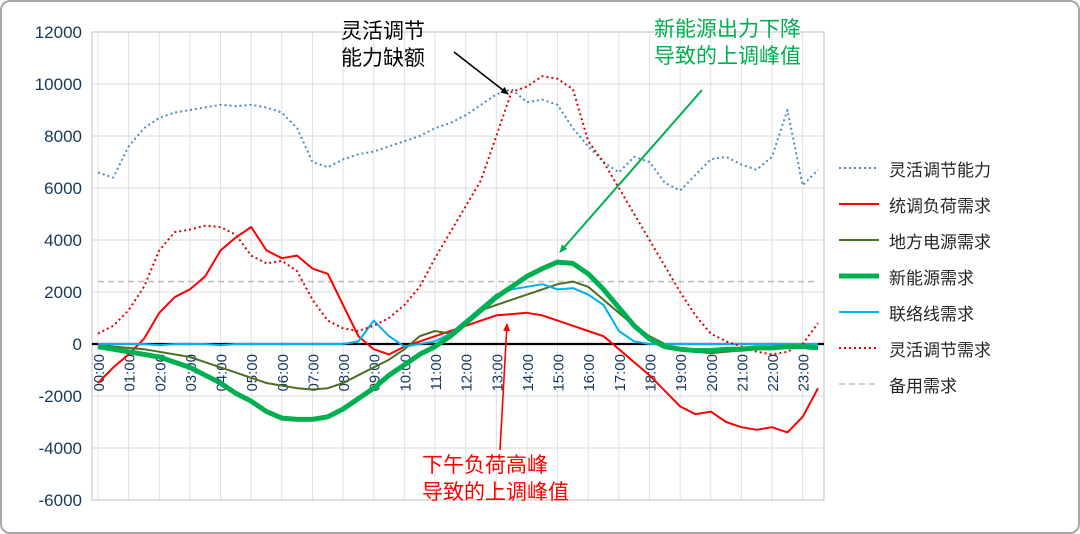 Image resolution: width=1080 pixels, height=534 pixels. Describe the element at coordinates (467, 373) in the screenshot. I see `x-axis-label: 12:00` at that location.